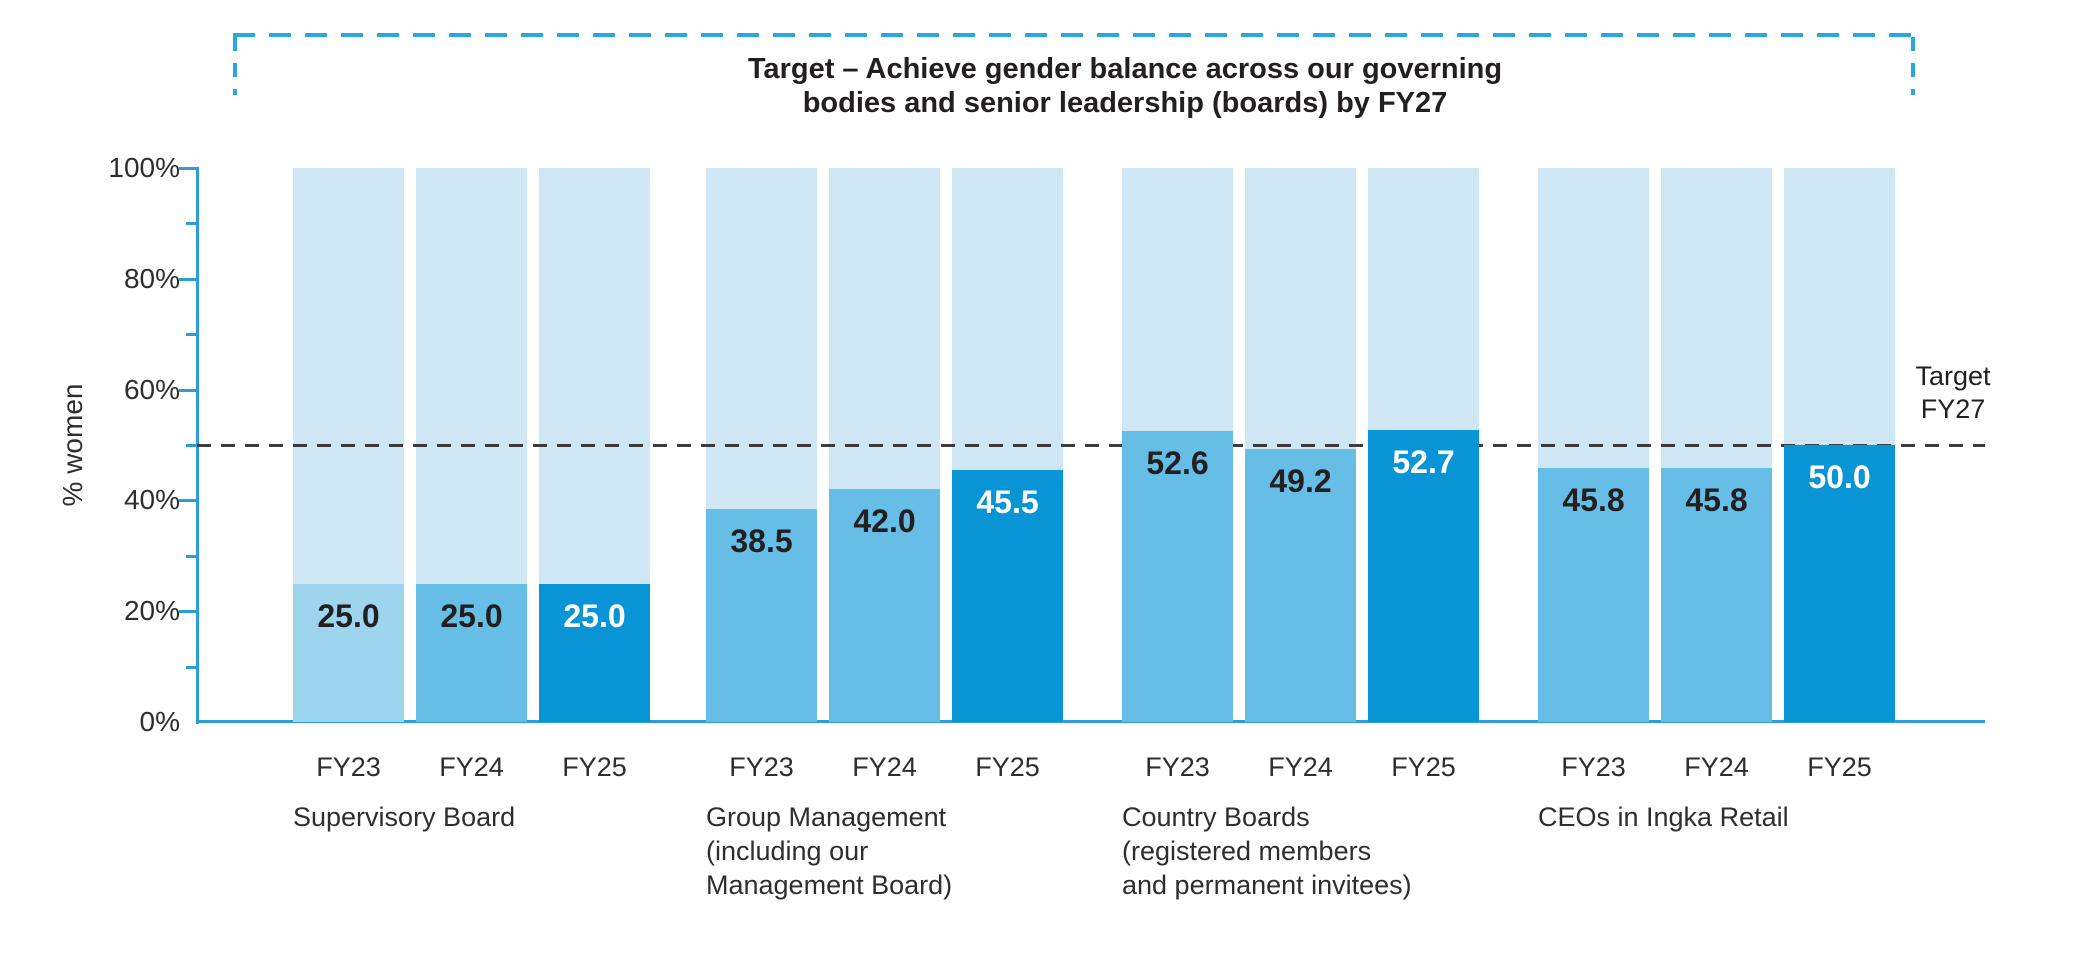  I want to click on bar-value-label: 38.5, so click(761, 540).